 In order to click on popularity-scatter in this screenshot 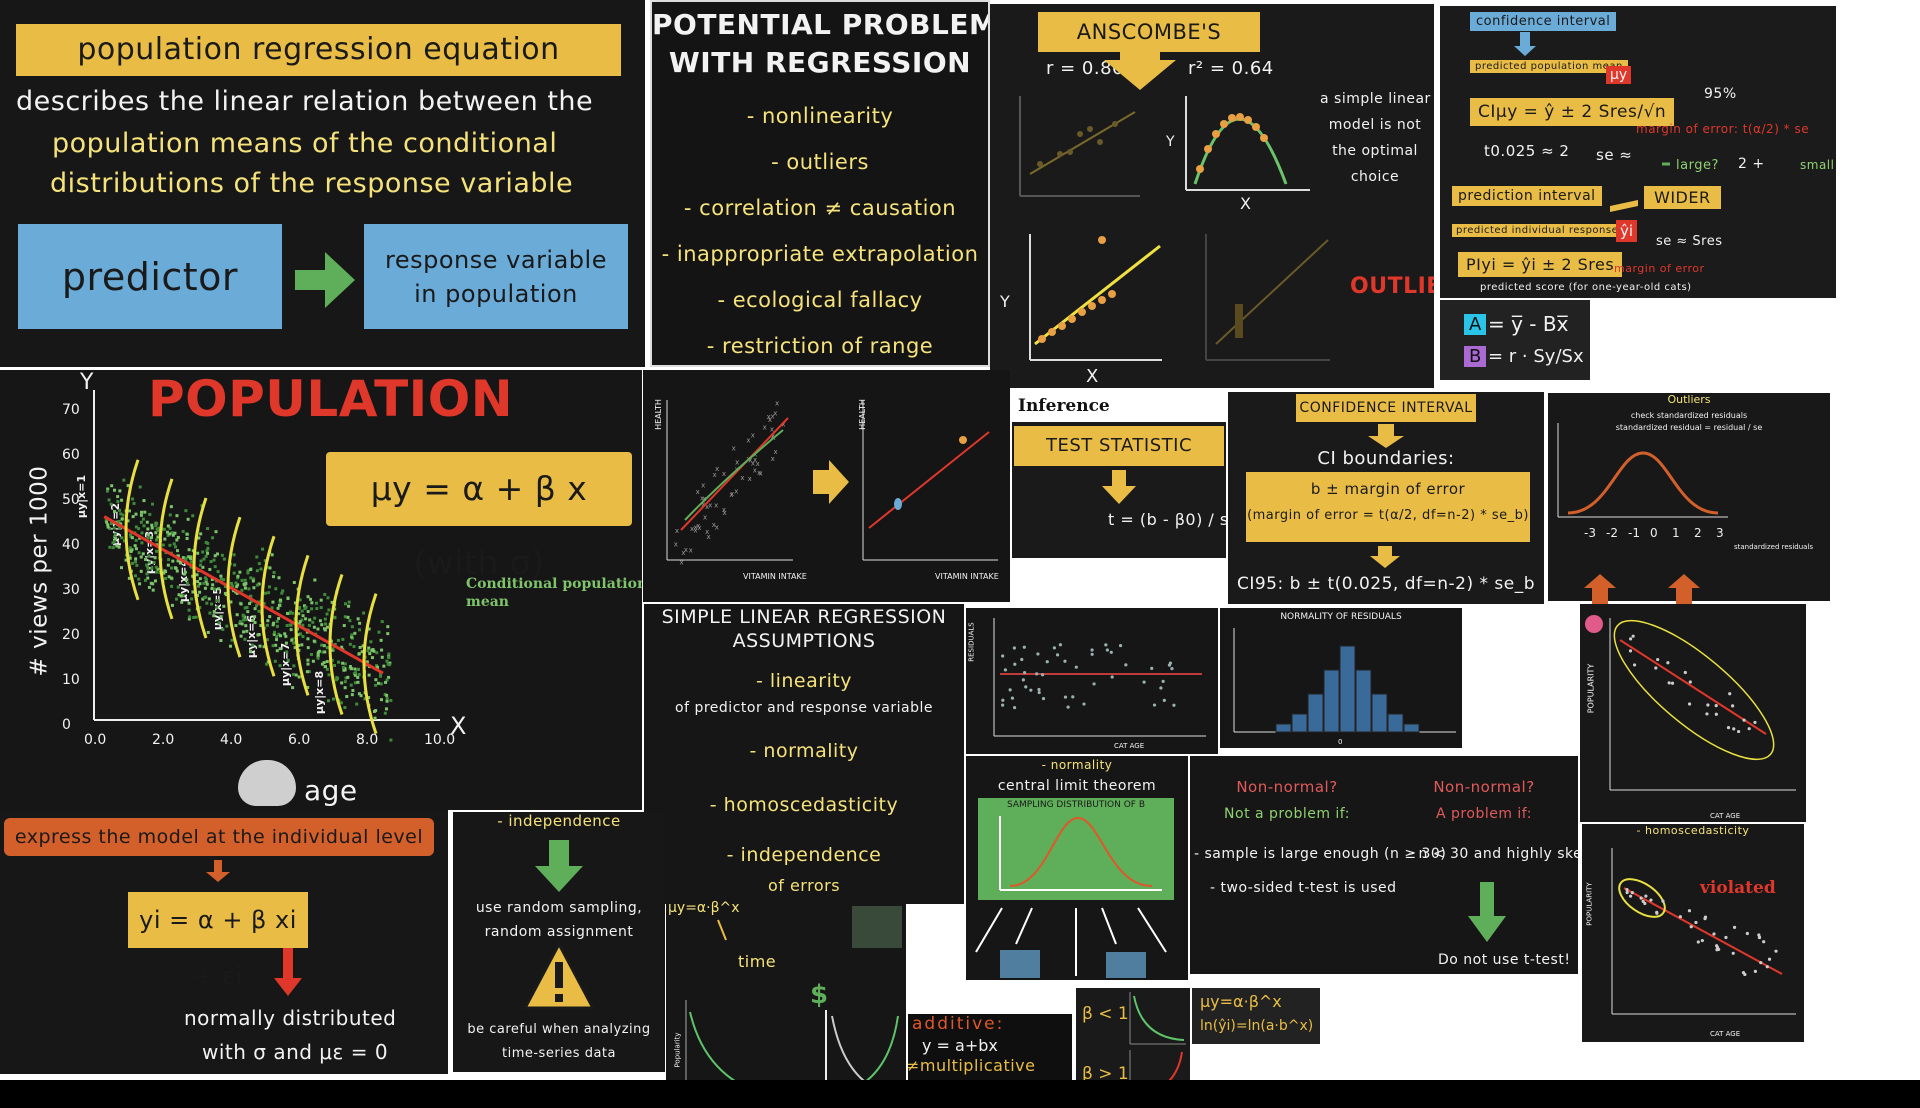, I will do `click(1690, 703)`.